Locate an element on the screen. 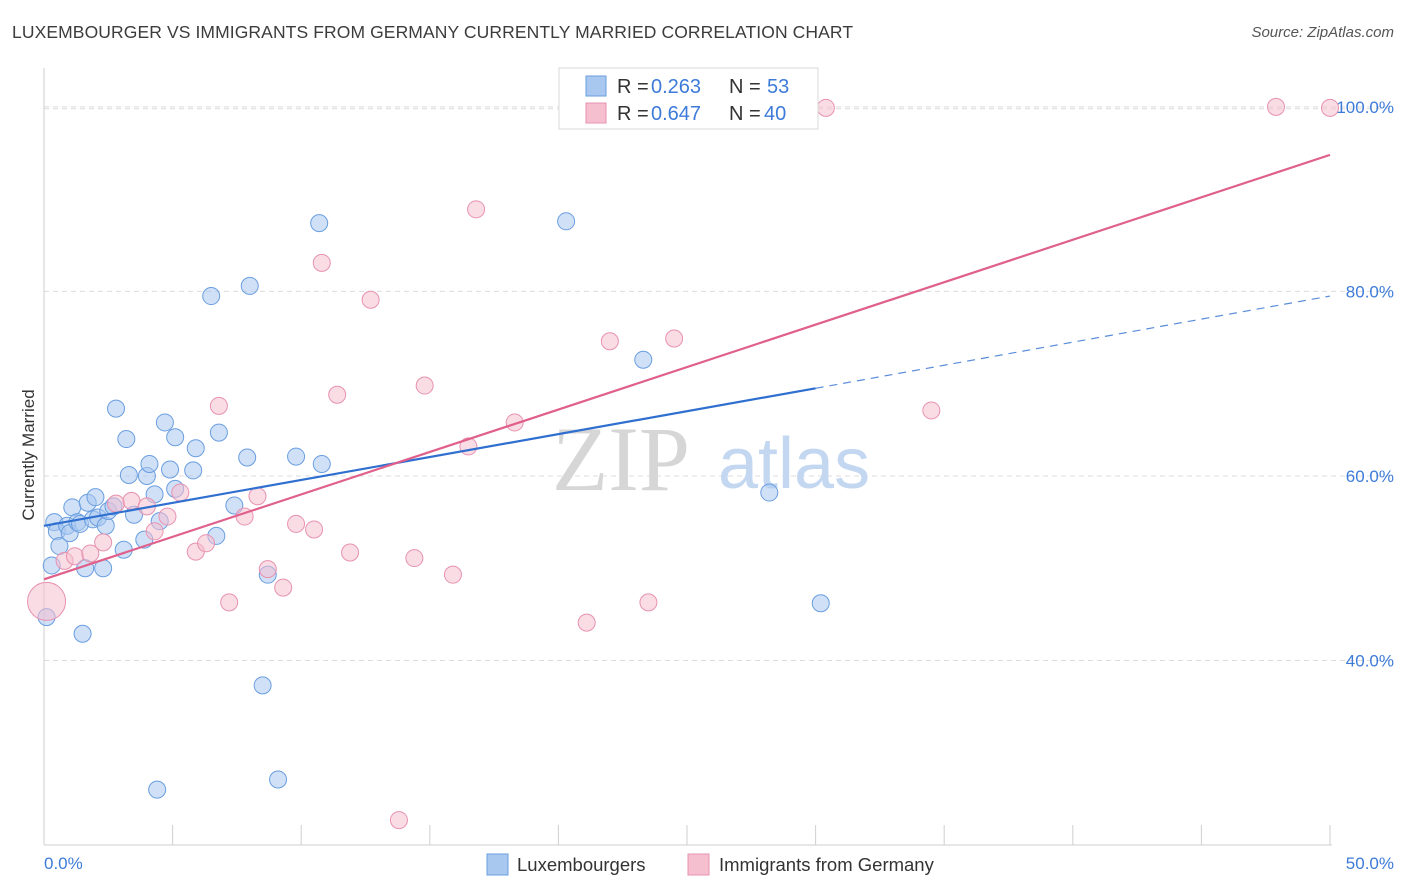 This screenshot has height=892, width=1406. legend-n-value-1: 53 is located at coordinates (778, 87).